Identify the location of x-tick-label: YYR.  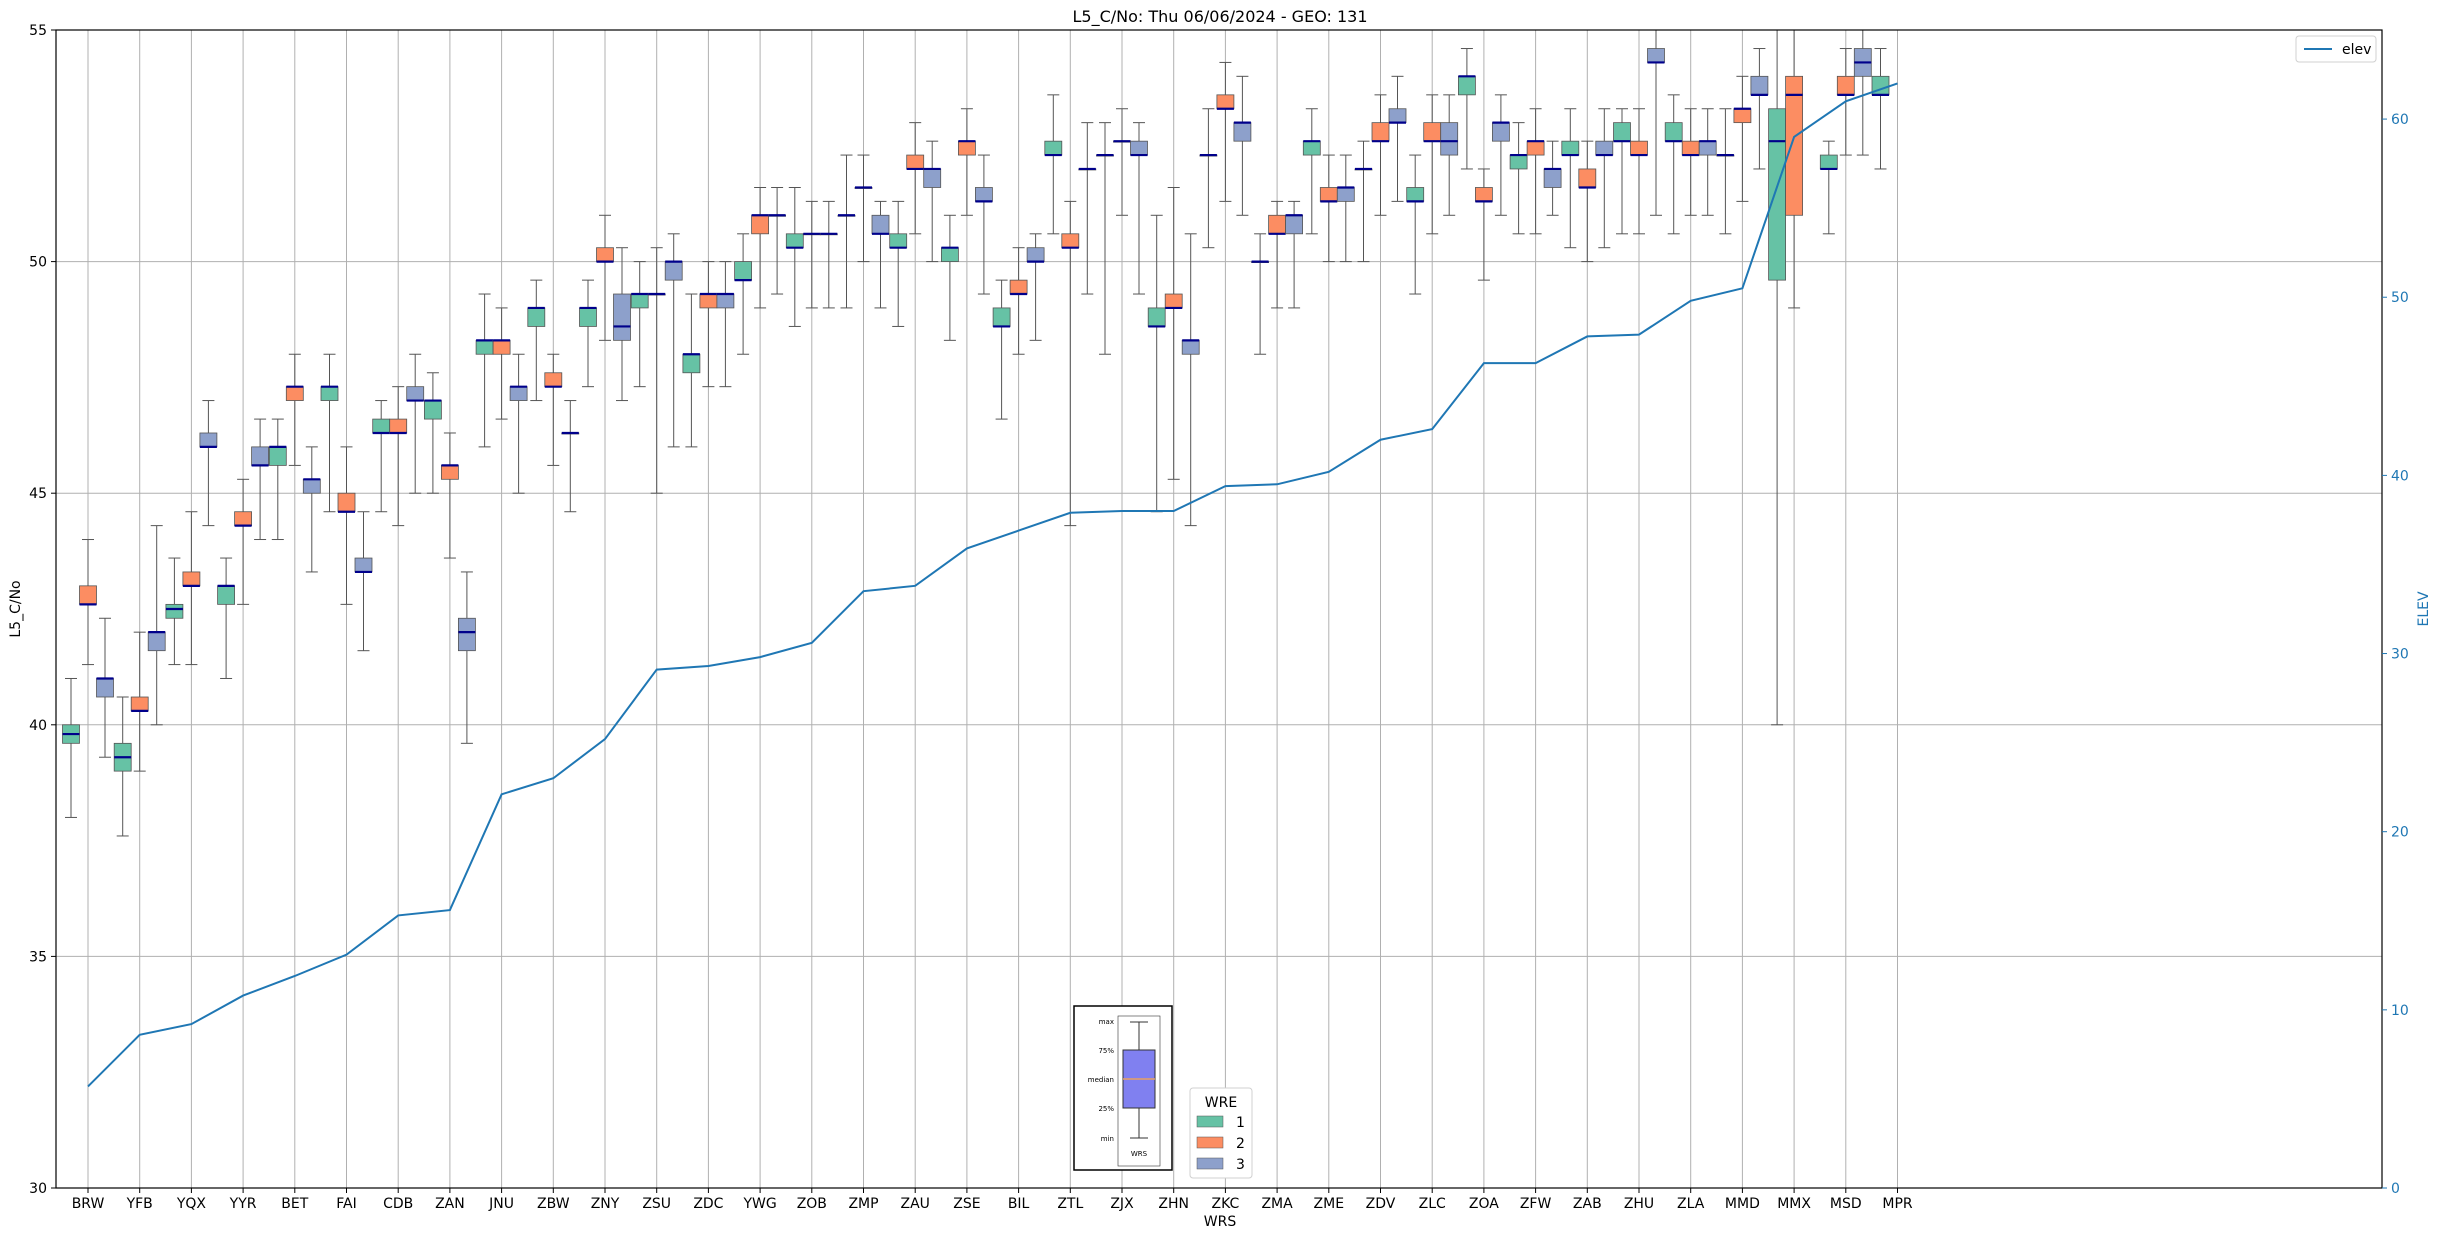
(243, 1204).